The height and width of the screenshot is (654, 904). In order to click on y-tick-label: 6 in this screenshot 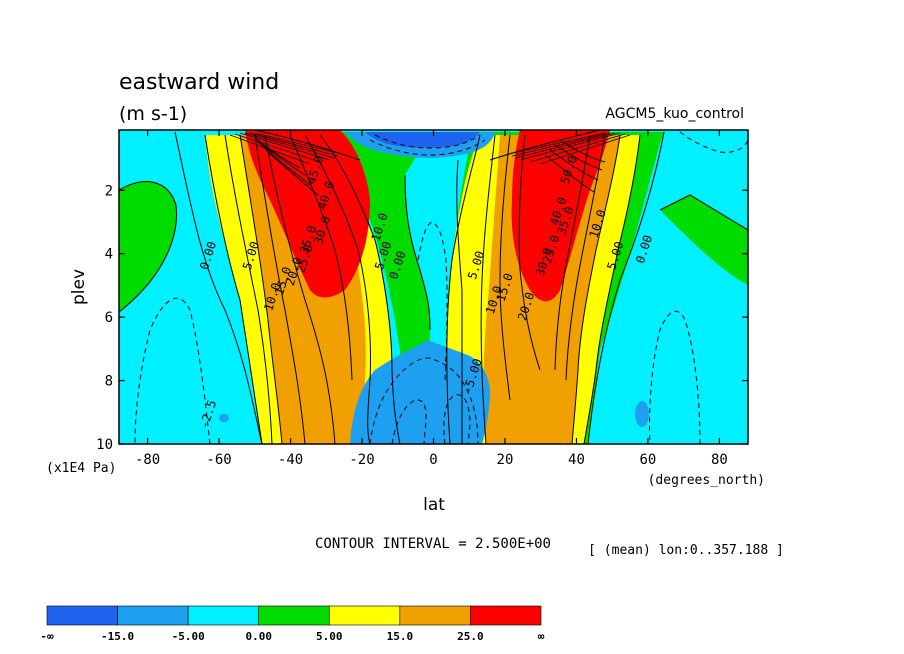, I will do `click(109, 318)`.